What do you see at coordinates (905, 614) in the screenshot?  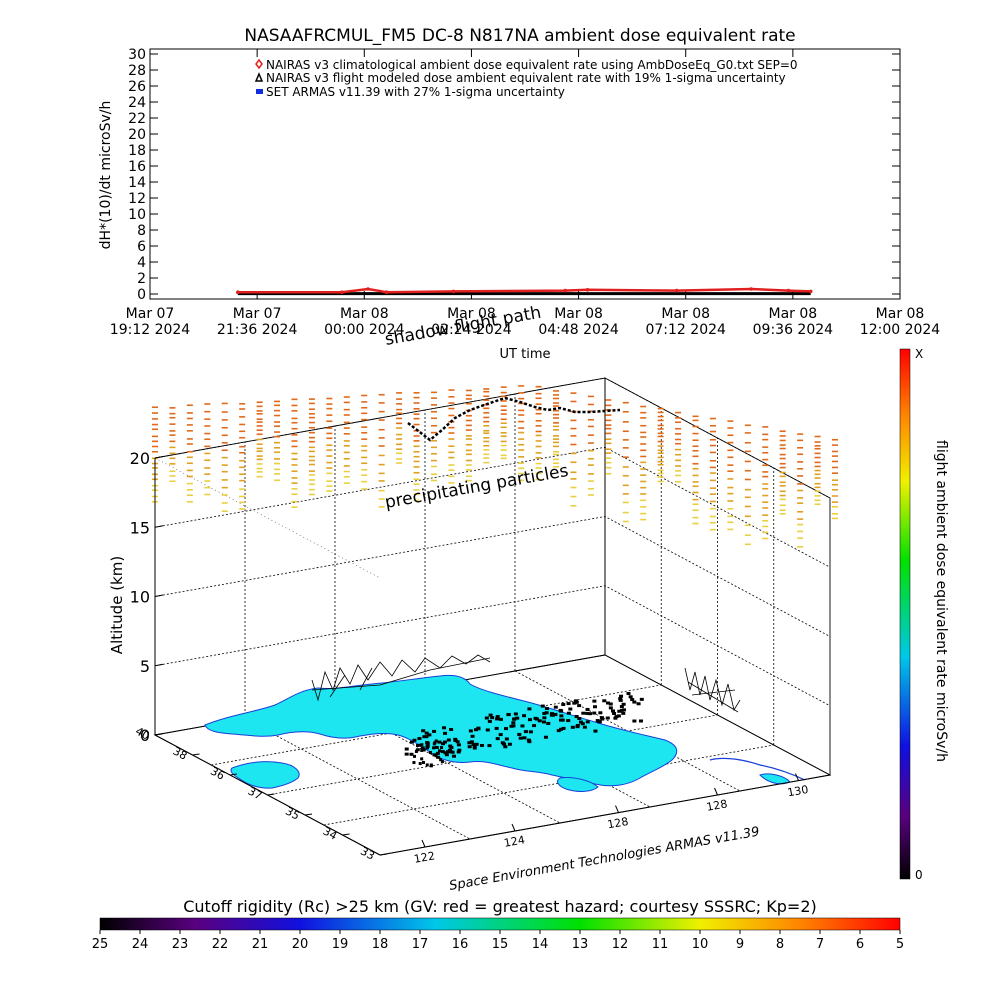 I see `dose-colorbar` at bounding box center [905, 614].